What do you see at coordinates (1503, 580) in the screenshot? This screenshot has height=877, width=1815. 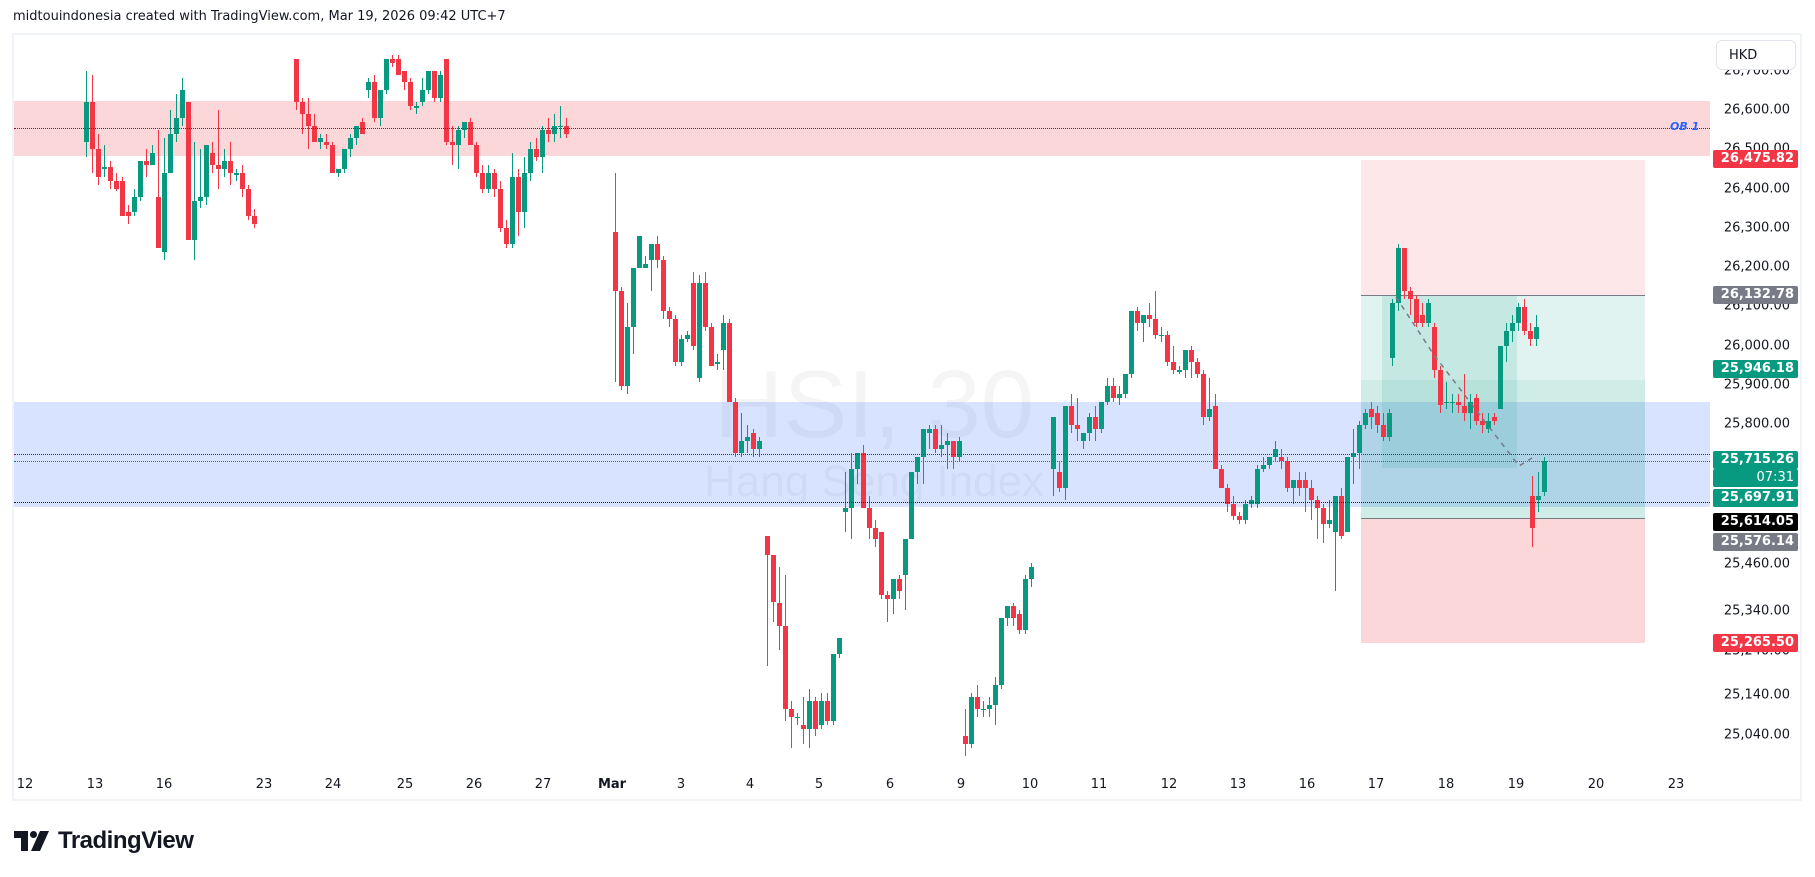 I see `position-stop-zone` at bounding box center [1503, 580].